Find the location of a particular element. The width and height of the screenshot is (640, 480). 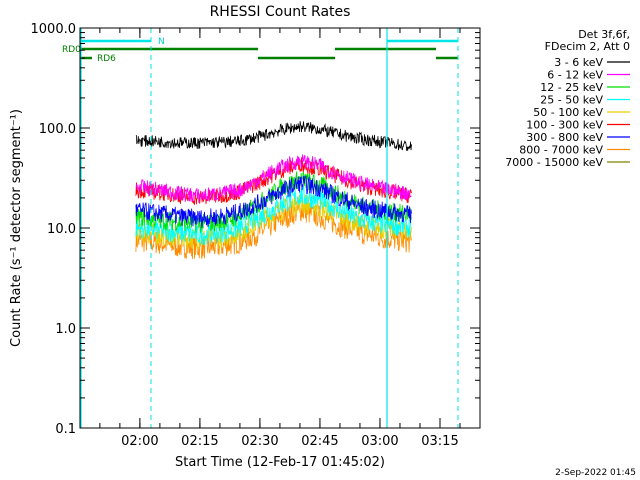

footer-date: 2-Sep-2022 01:45 is located at coordinates (595, 473).